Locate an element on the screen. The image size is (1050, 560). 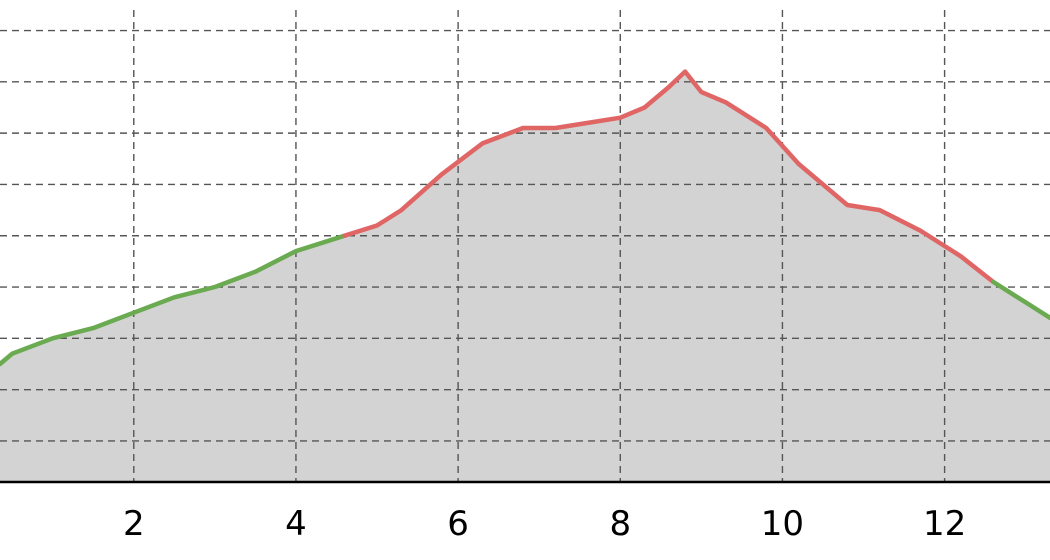
x-tick-labels: 2 4 6 8 10 12 is located at coordinates (544, 524).